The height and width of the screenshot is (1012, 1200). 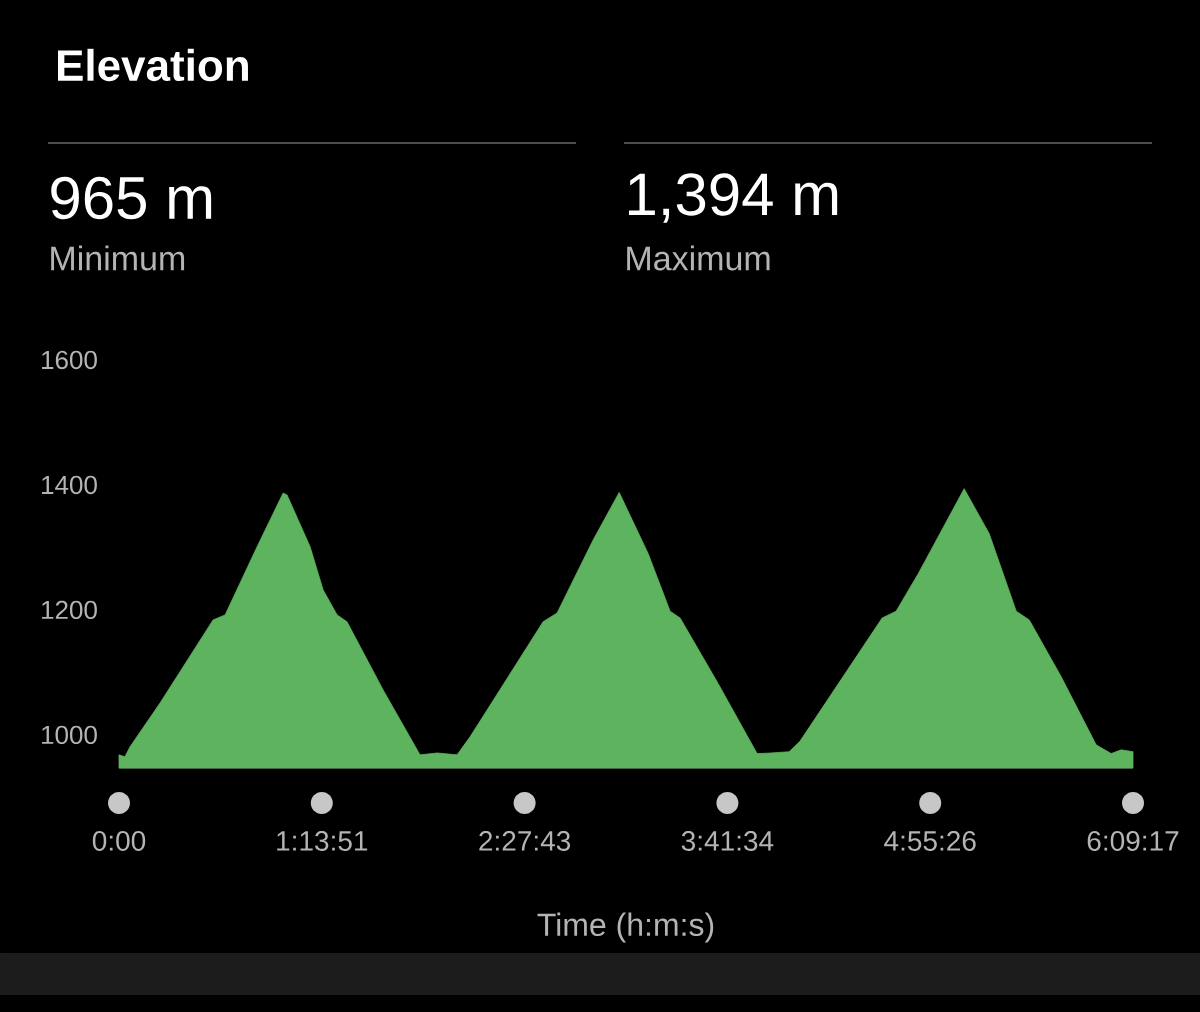 I want to click on x-tick-label: 4:55:26, so click(x=930, y=841).